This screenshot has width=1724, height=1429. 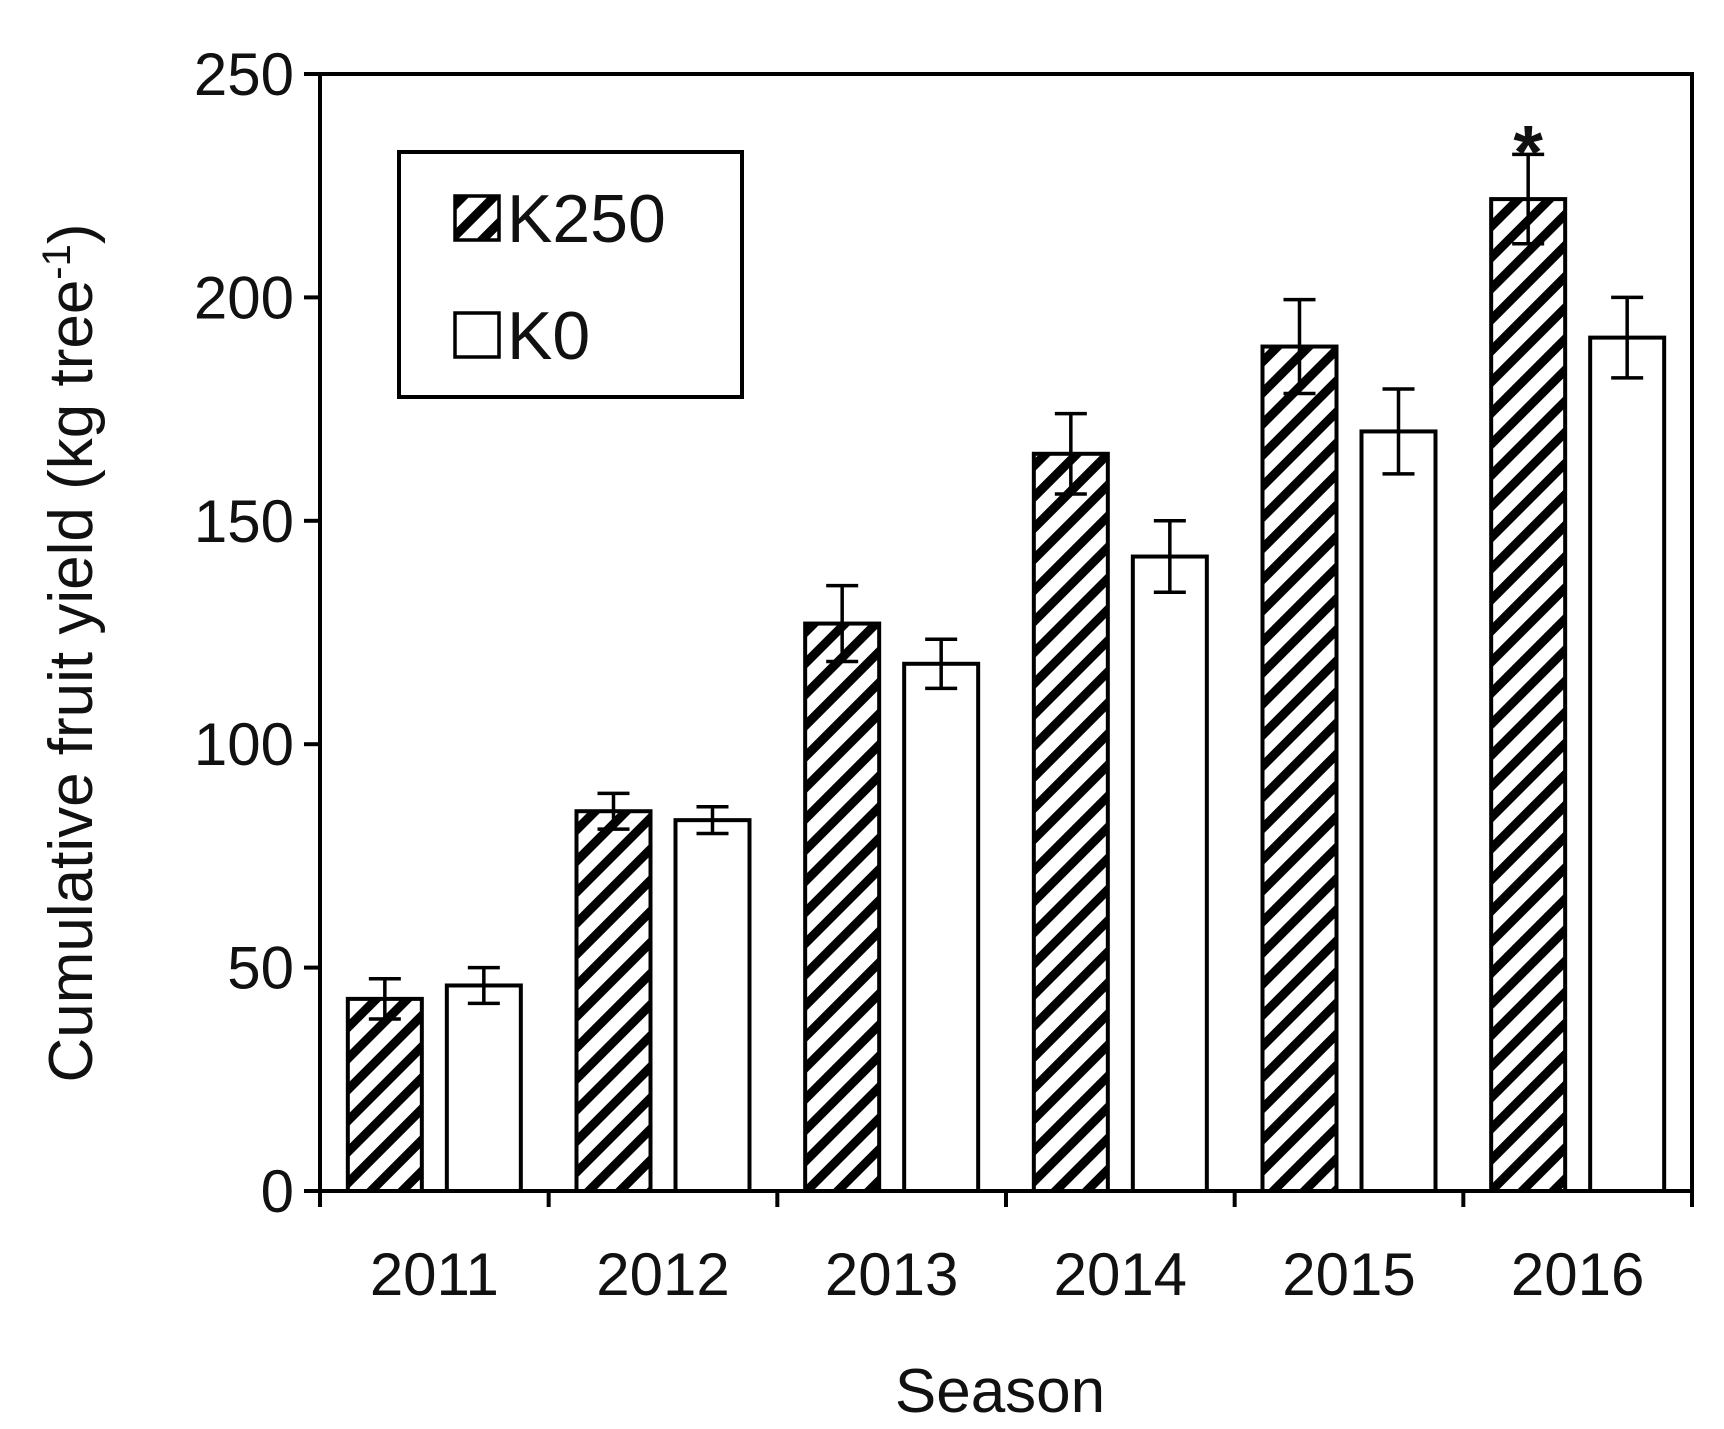 I want to click on error-bar-k250-2016, so click(x=1528, y=199).